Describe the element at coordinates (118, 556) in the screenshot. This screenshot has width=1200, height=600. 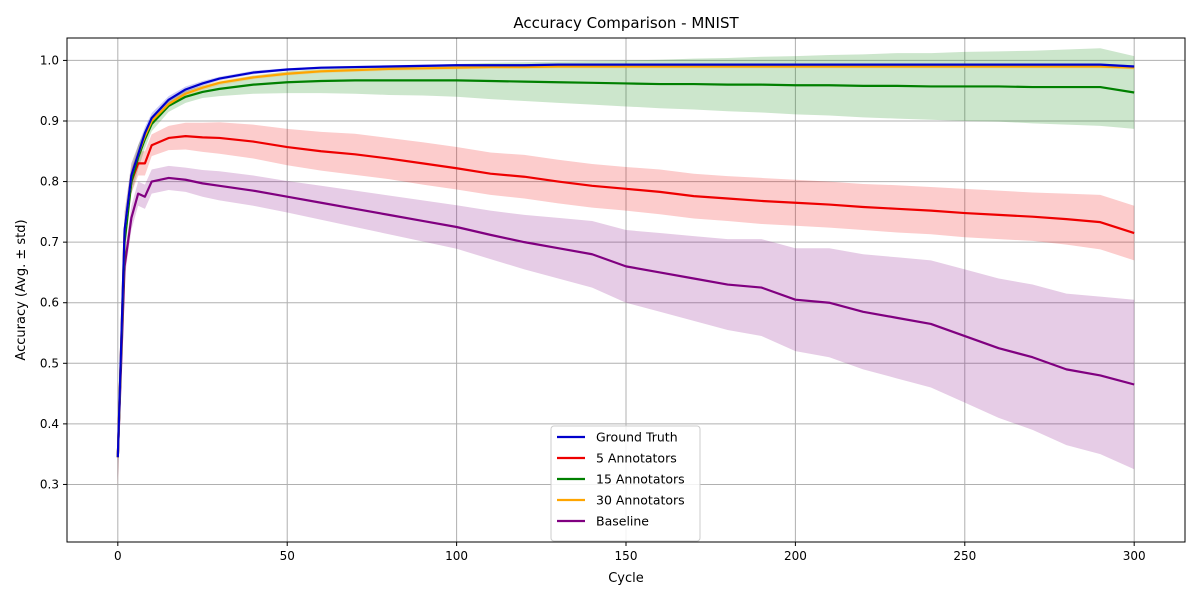
I see `x-tick-label: 0` at that location.